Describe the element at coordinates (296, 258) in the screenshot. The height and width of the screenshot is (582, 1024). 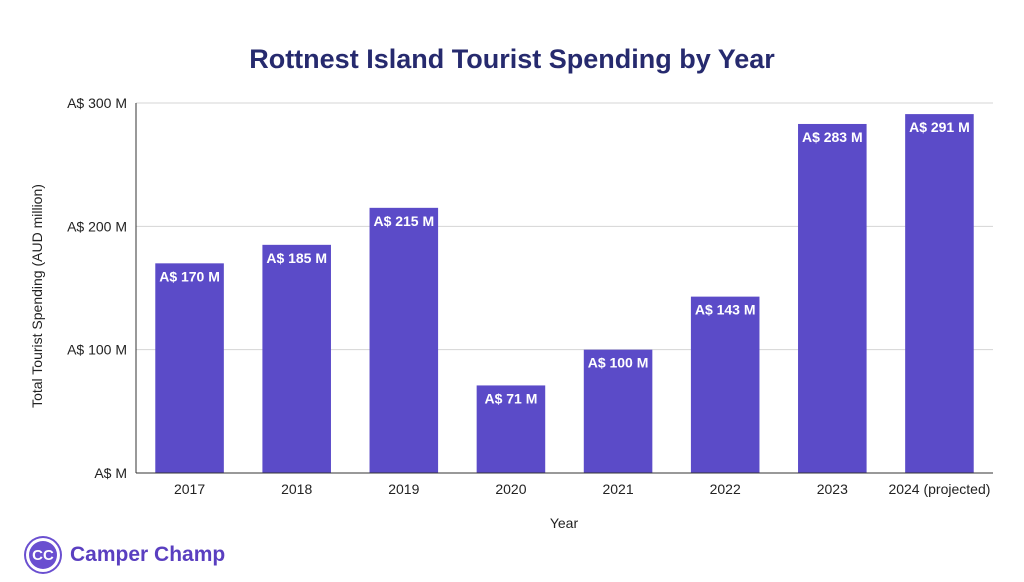
I see `data-label: A$ 185 M` at that location.